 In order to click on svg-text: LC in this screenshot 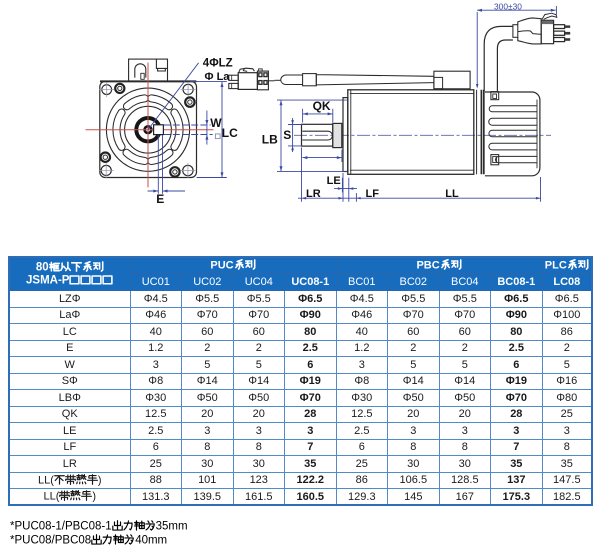, I will do `click(230, 133)`.